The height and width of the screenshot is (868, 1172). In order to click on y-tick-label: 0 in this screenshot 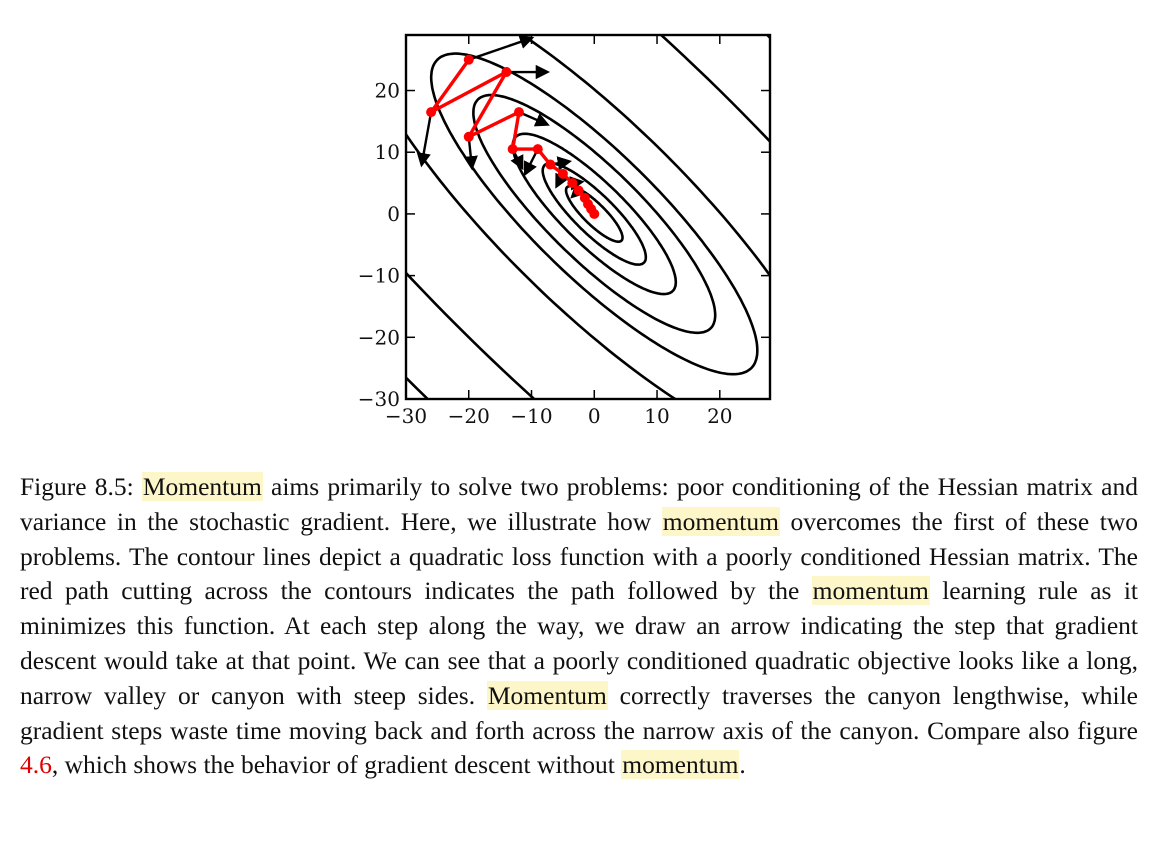, I will do `click(393, 214)`.